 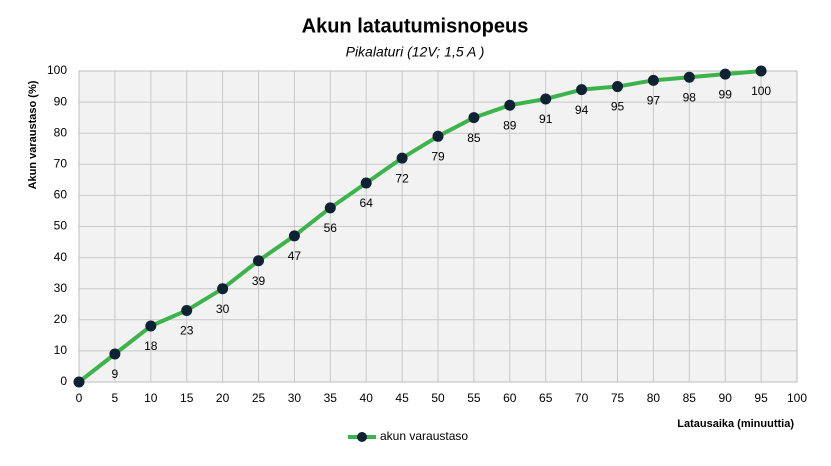 I want to click on data-label: 98, so click(x=690, y=97).